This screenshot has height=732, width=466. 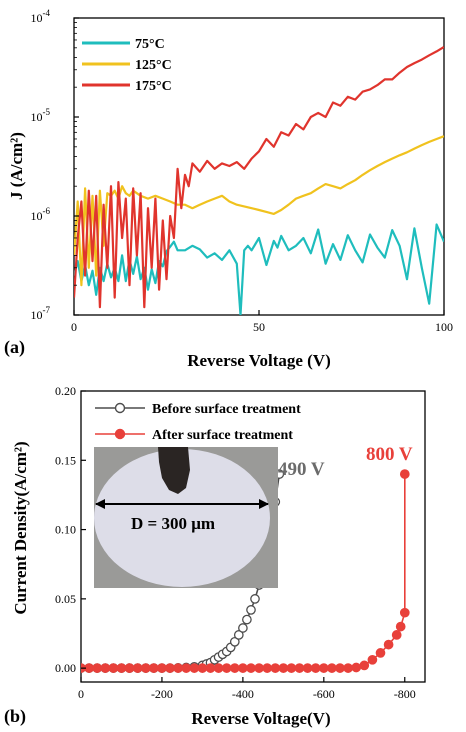 I want to click on panel-a-xlabel: Reverse Voltage (V), so click(x=259, y=360).